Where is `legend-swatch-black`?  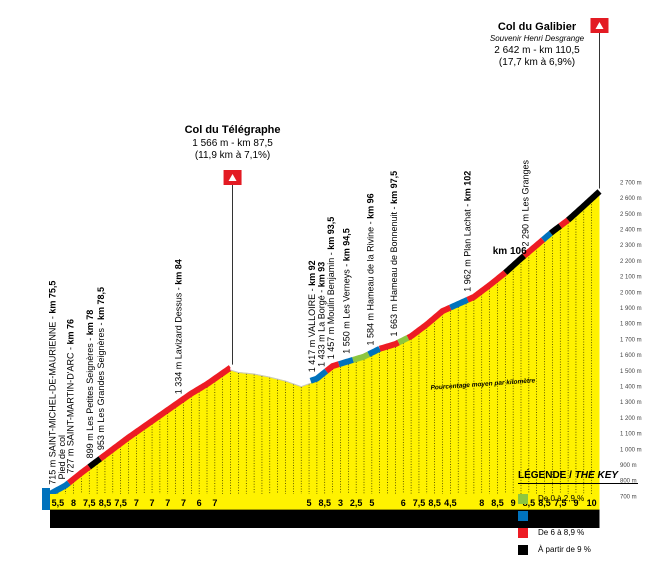 legend-swatch-black is located at coordinates (523, 549).